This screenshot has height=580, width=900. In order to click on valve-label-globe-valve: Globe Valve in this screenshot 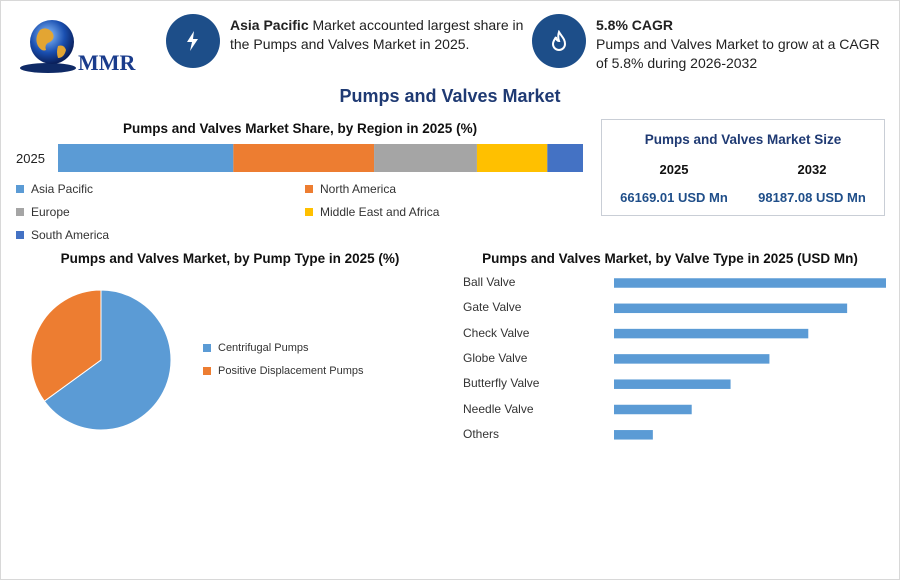, I will do `click(495, 357)`.